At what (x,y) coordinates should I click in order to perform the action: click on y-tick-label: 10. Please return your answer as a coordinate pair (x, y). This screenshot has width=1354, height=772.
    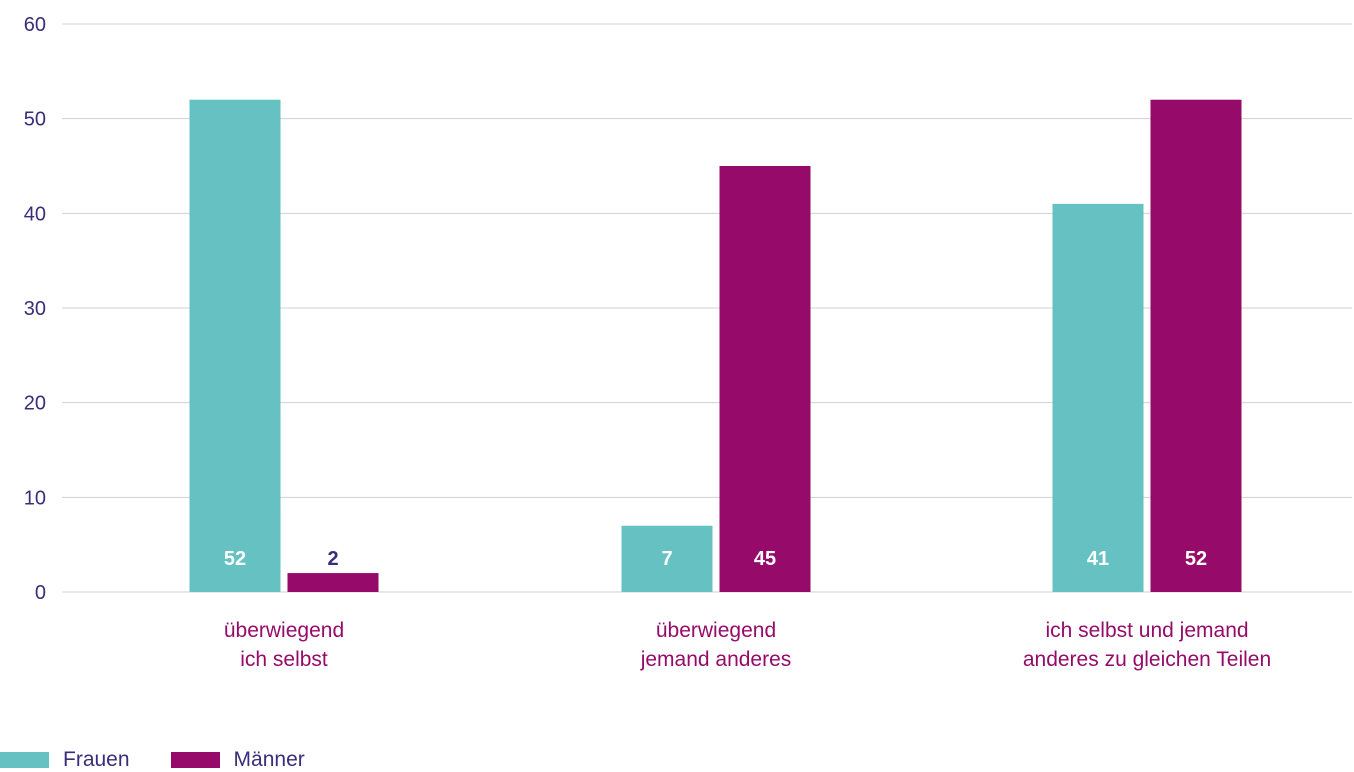
    Looking at the image, I should click on (35, 498).